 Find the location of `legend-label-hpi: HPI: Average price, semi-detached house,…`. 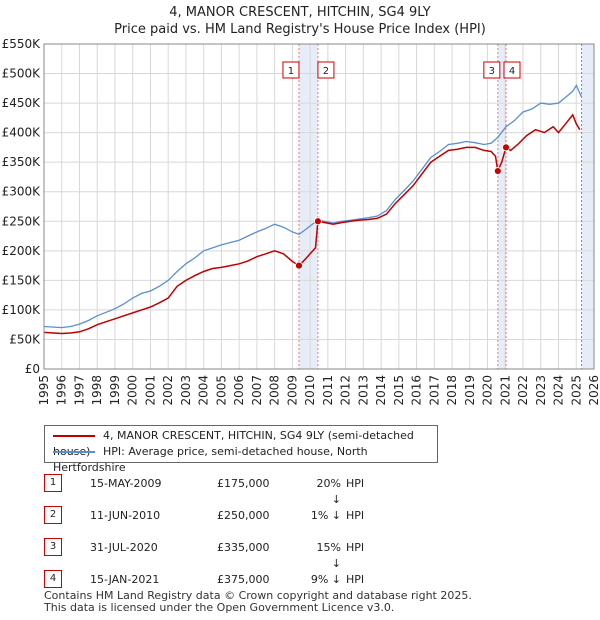

legend-label-hpi: HPI: Average price, semi-detached house,… is located at coordinates (210, 459).